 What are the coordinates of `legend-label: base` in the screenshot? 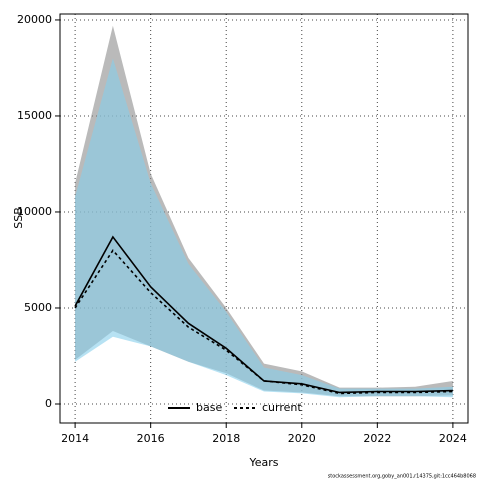 It's located at (209, 407).